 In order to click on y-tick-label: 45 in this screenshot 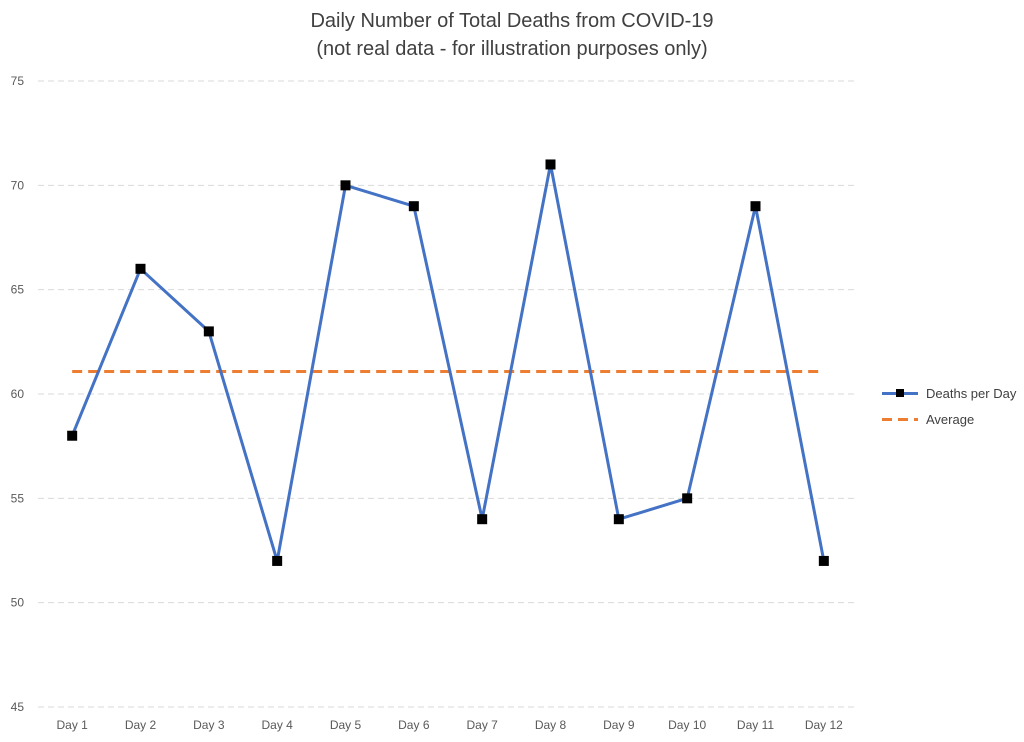, I will do `click(18, 707)`.